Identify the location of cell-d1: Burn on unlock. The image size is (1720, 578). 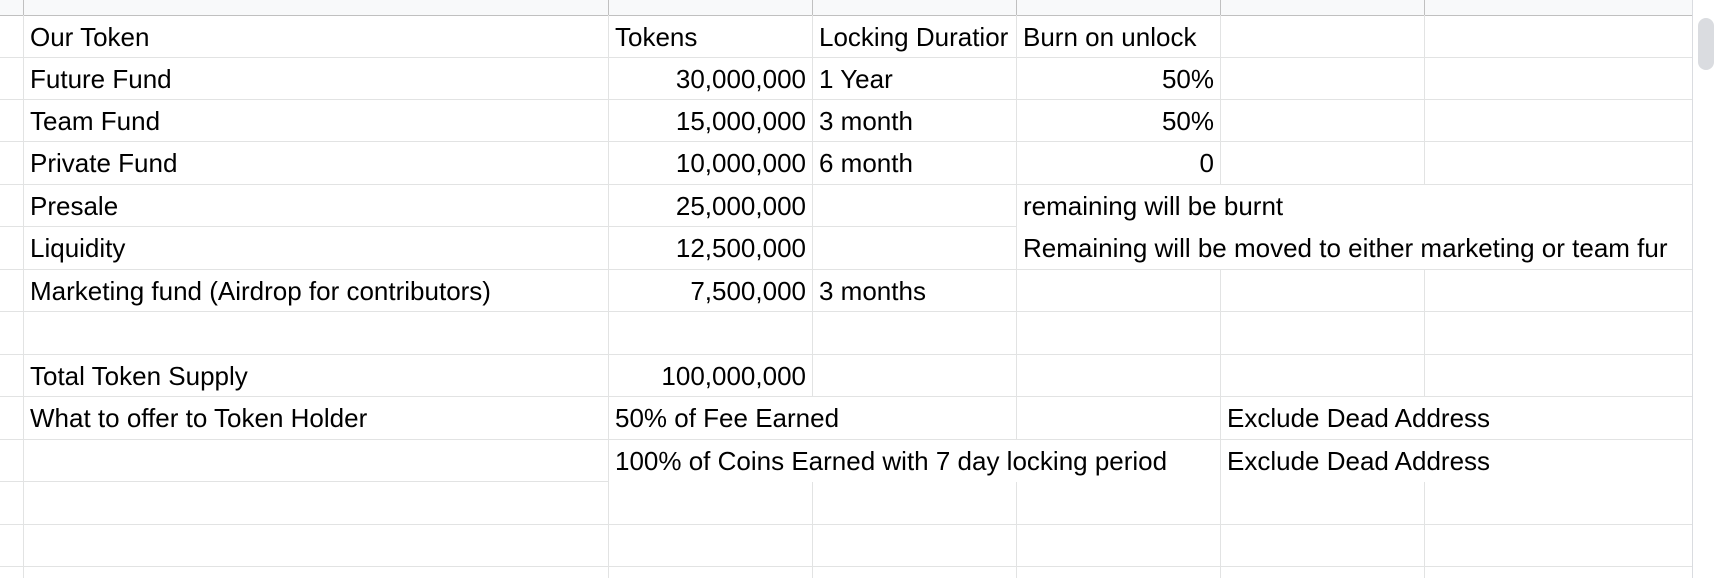
(1110, 37).